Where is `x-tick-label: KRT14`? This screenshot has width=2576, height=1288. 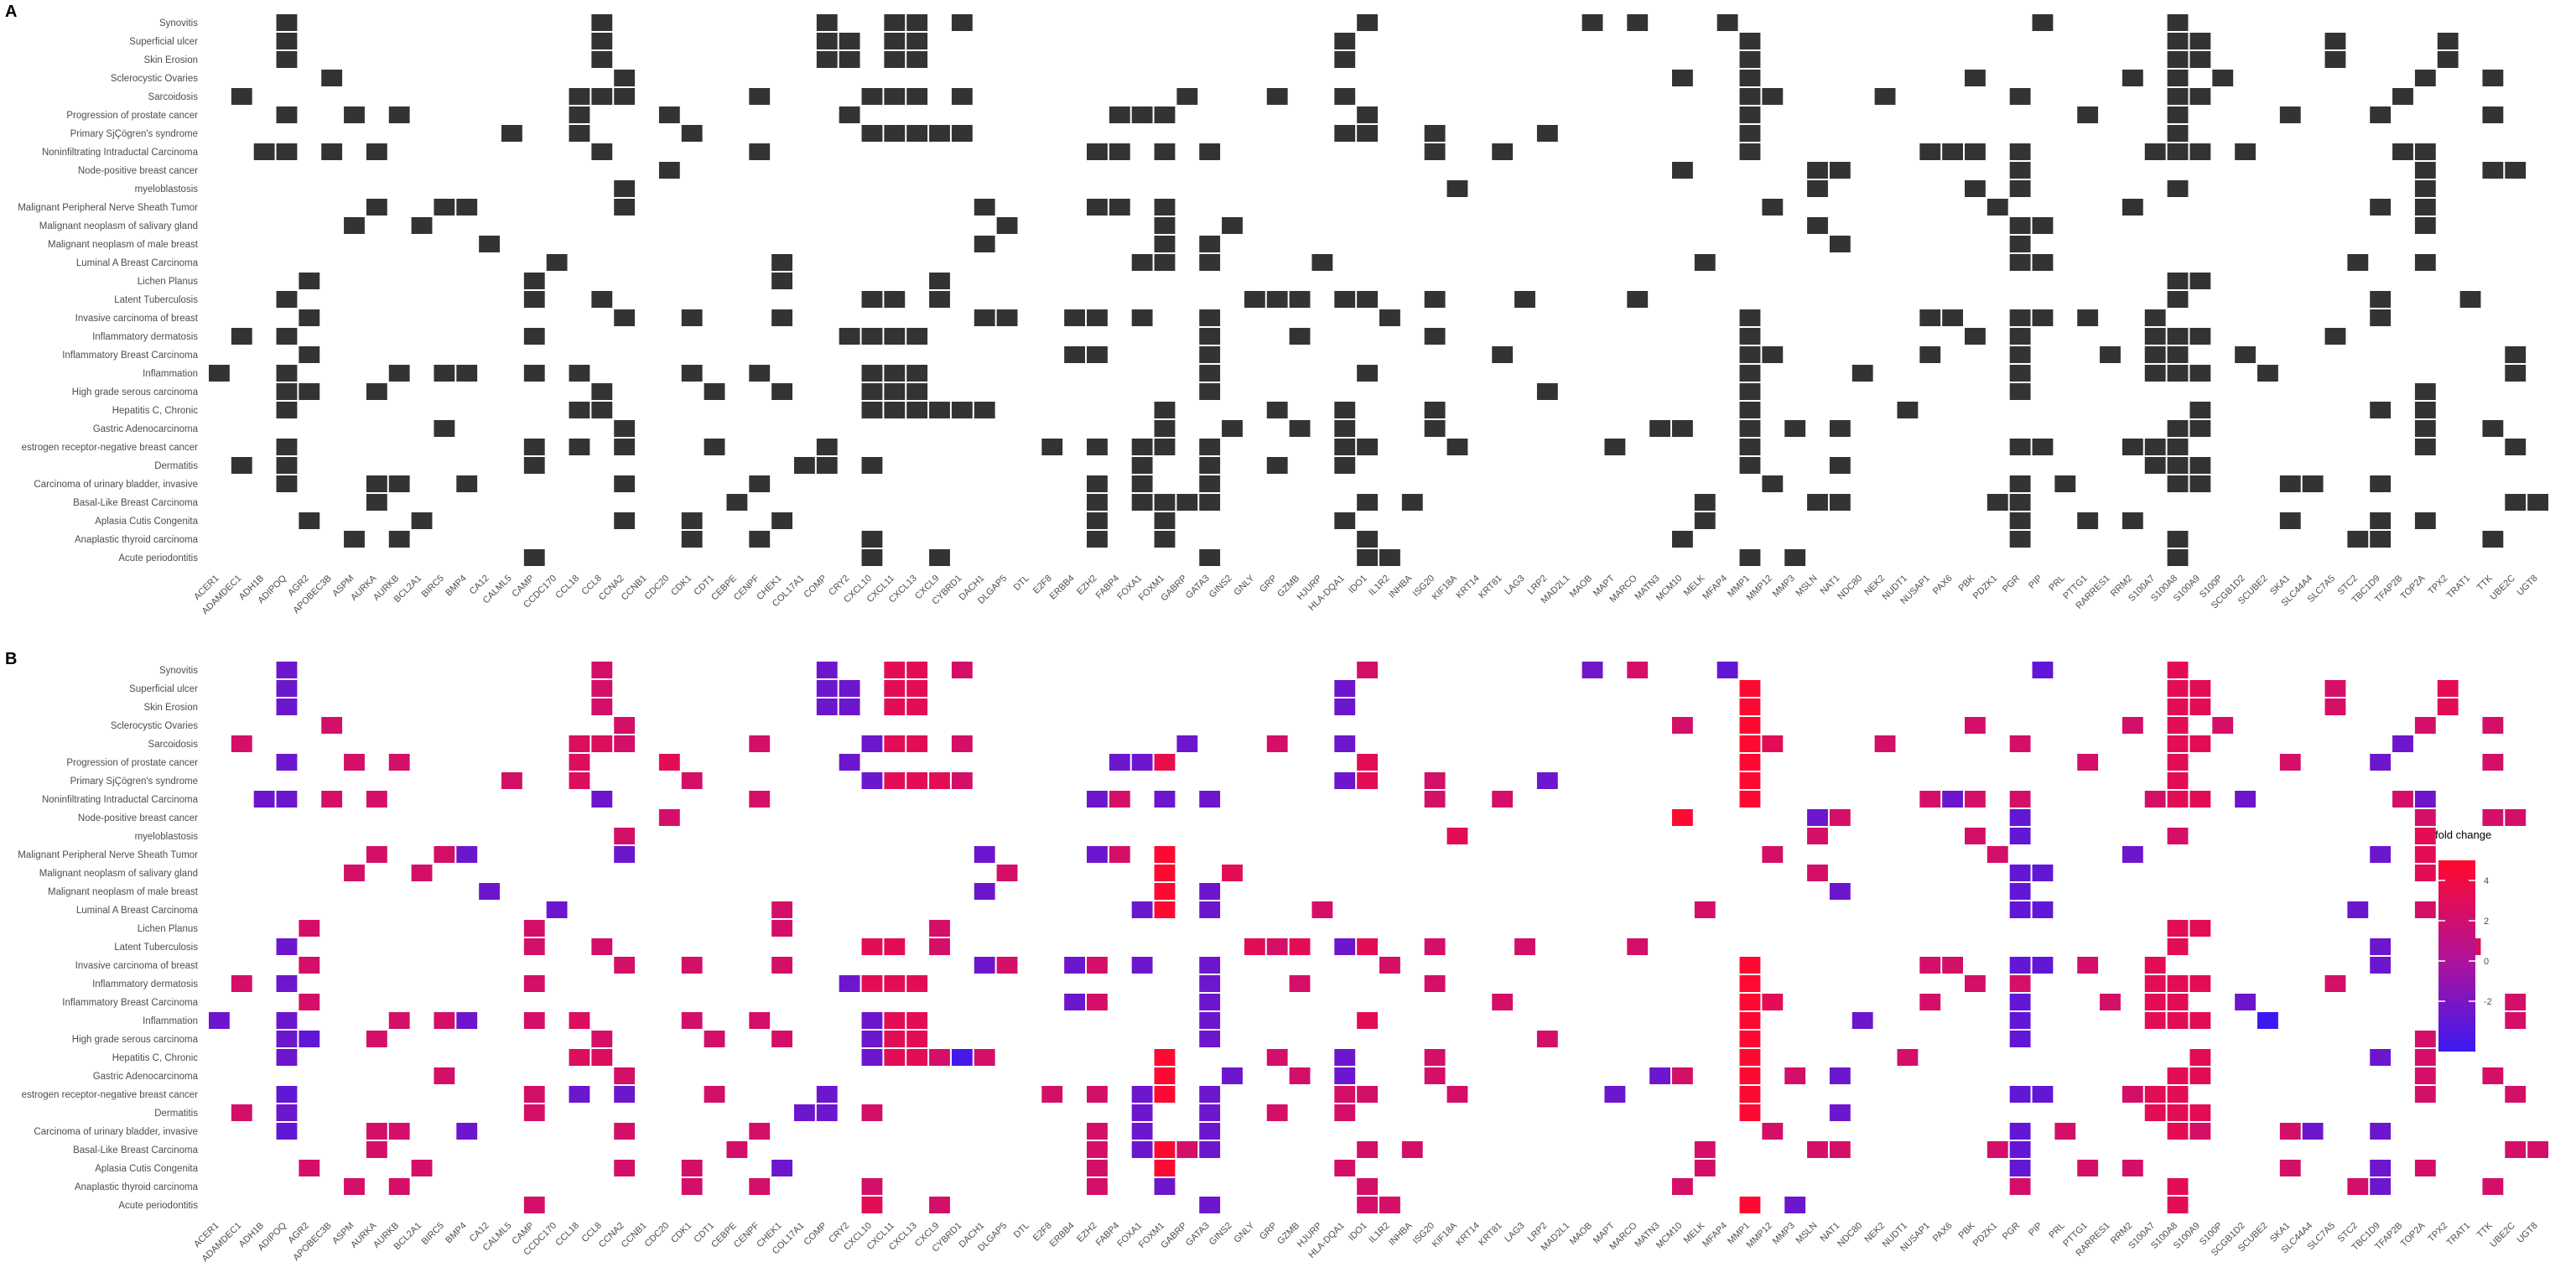
x-tick-label: KRT14 is located at coordinates (1468, 587).